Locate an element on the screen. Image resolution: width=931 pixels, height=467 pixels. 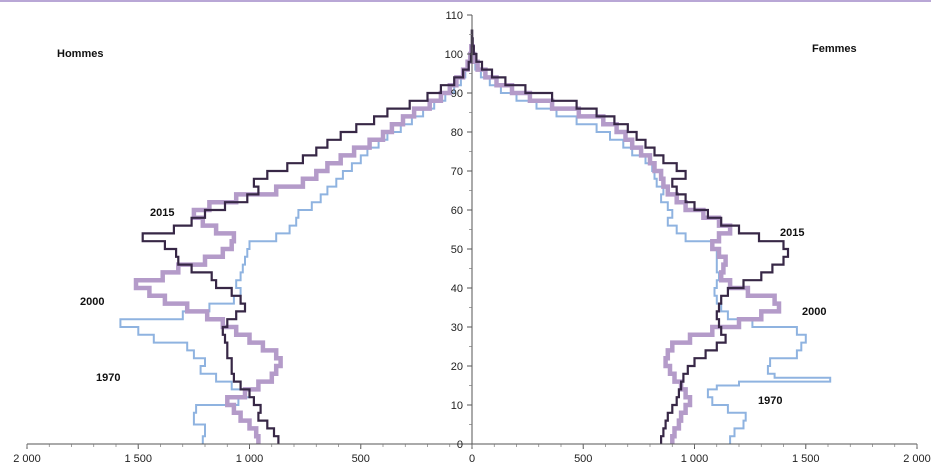
y-tick-label: 100 is located at coordinates (454, 55).